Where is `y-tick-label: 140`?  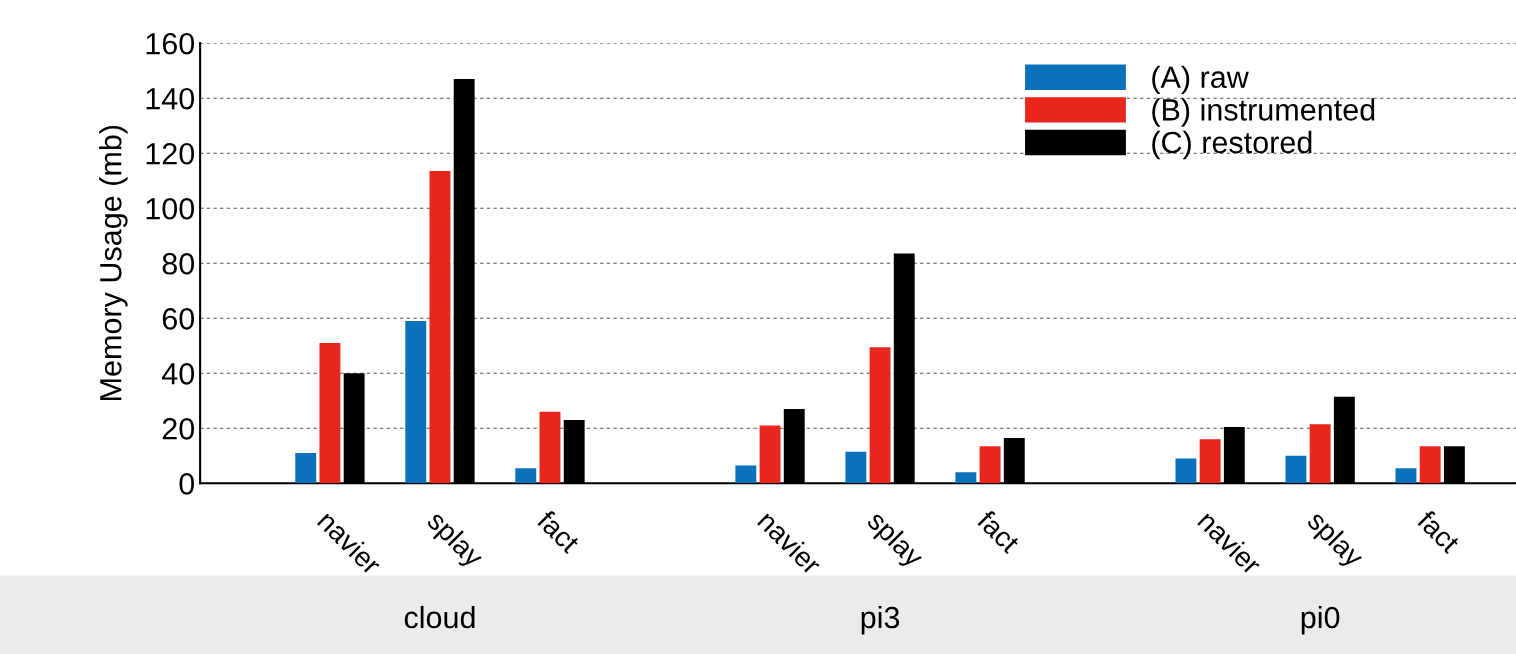 y-tick-label: 140 is located at coordinates (170, 98).